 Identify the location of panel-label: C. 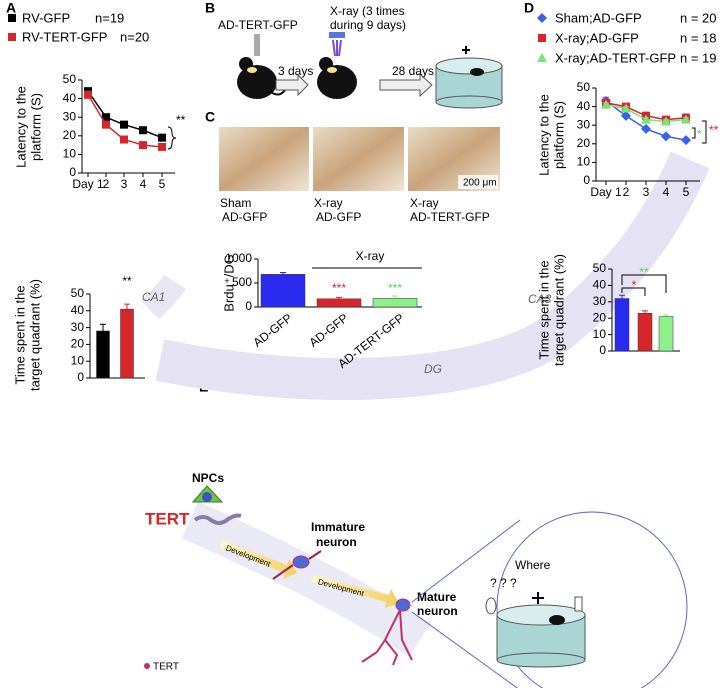
(210, 117).